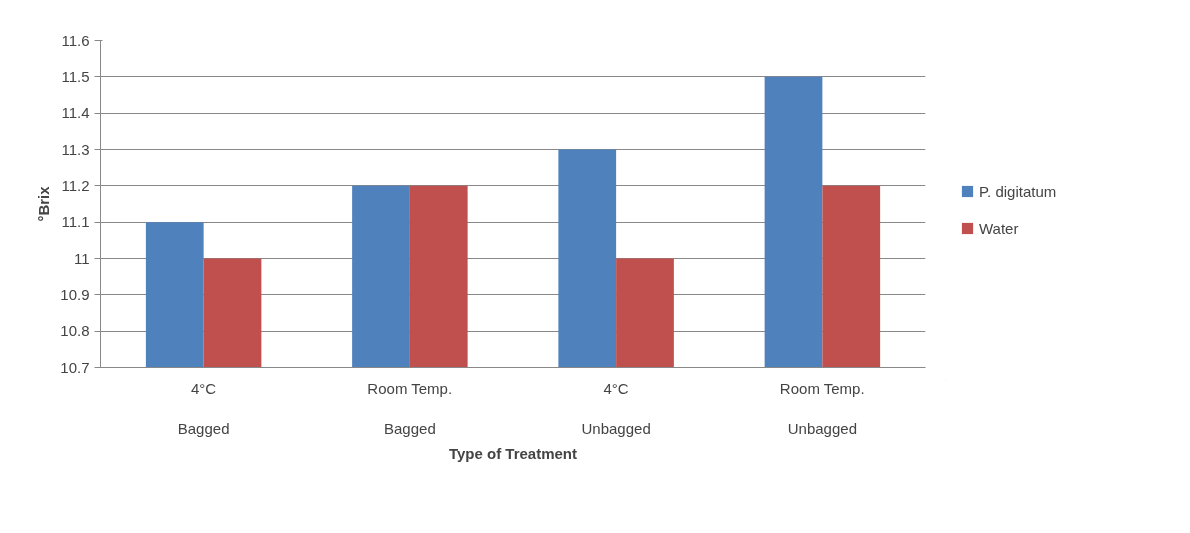 This screenshot has height=533, width=1190. Describe the element at coordinates (75, 185) in the screenshot. I see `y-tick-label: 11.2` at that location.